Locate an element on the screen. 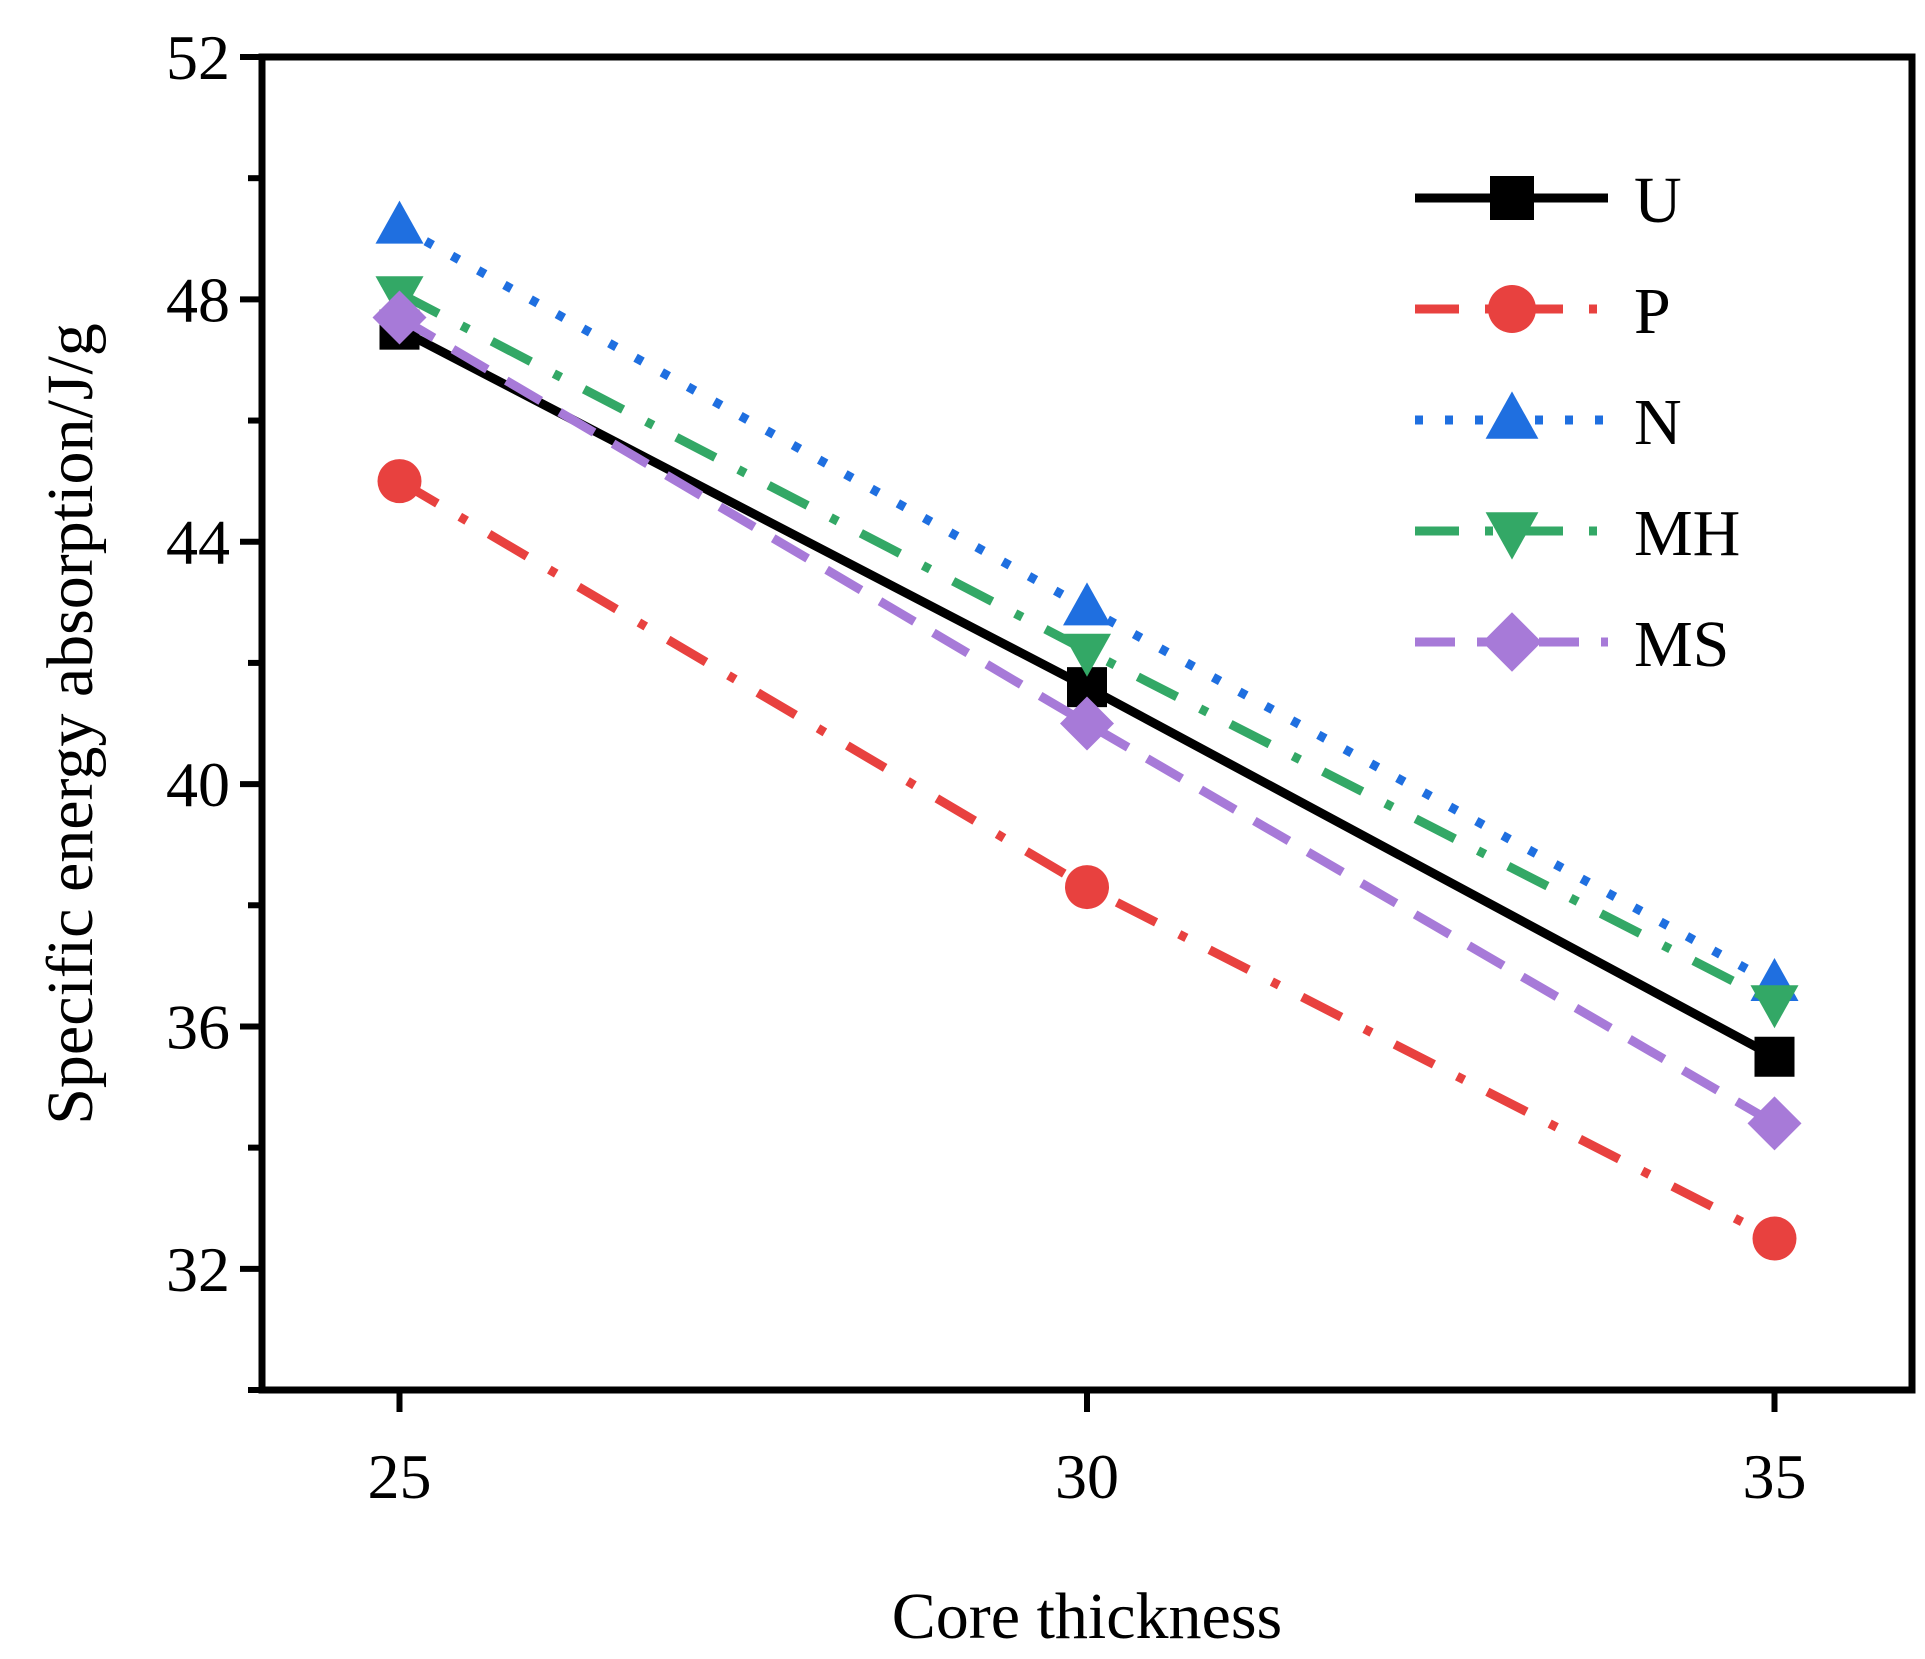  x-axis-ticks: 25 30 35 is located at coordinates (1087, 1451).